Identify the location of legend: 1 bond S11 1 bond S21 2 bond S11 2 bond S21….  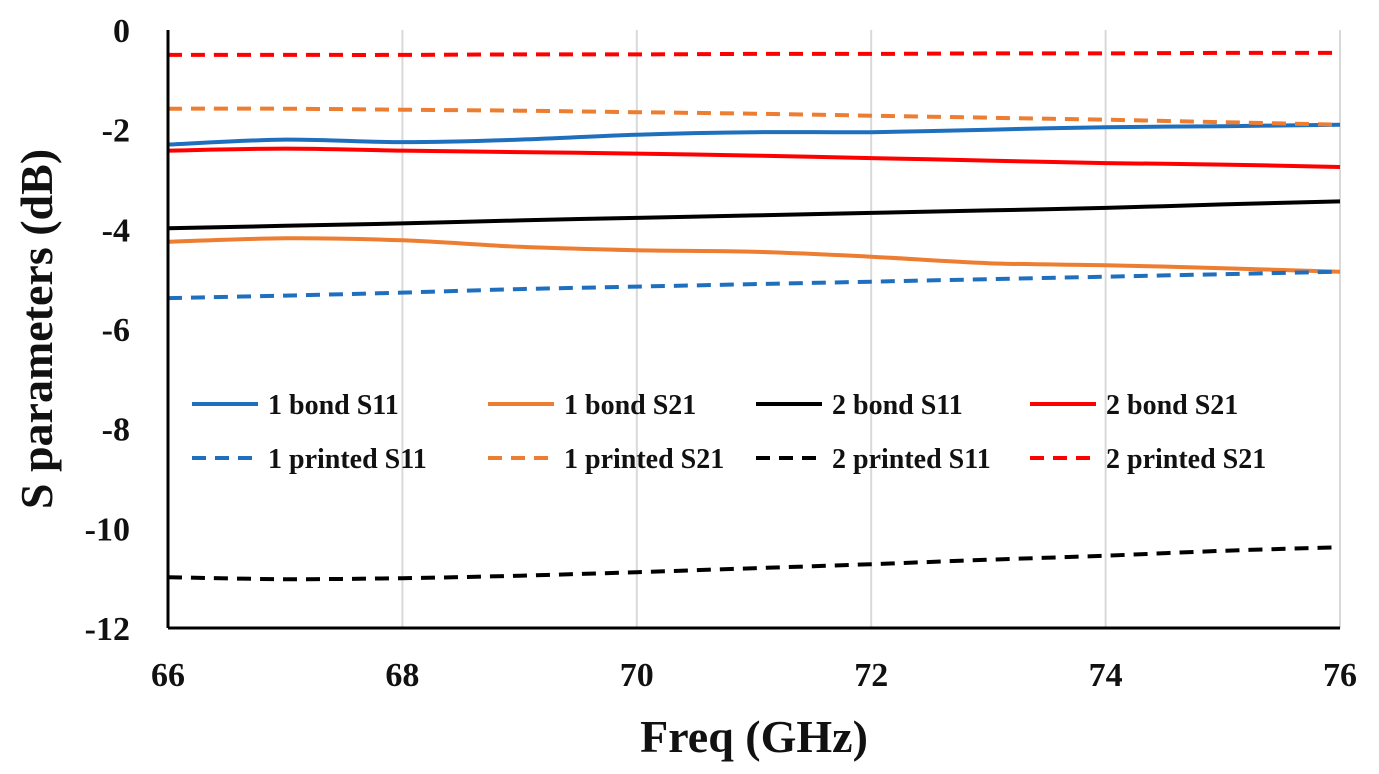
(729, 432).